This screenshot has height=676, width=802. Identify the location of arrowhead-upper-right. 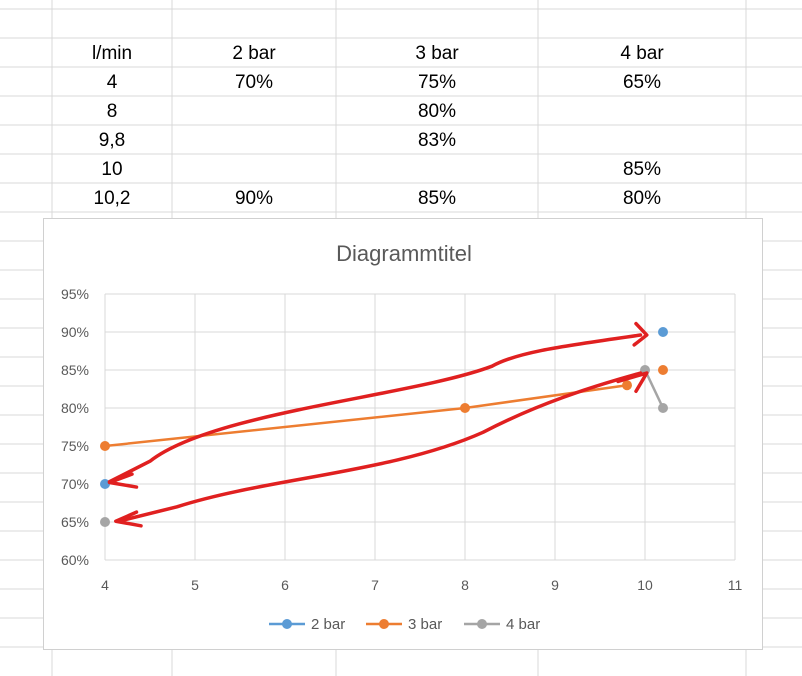
(640, 334).